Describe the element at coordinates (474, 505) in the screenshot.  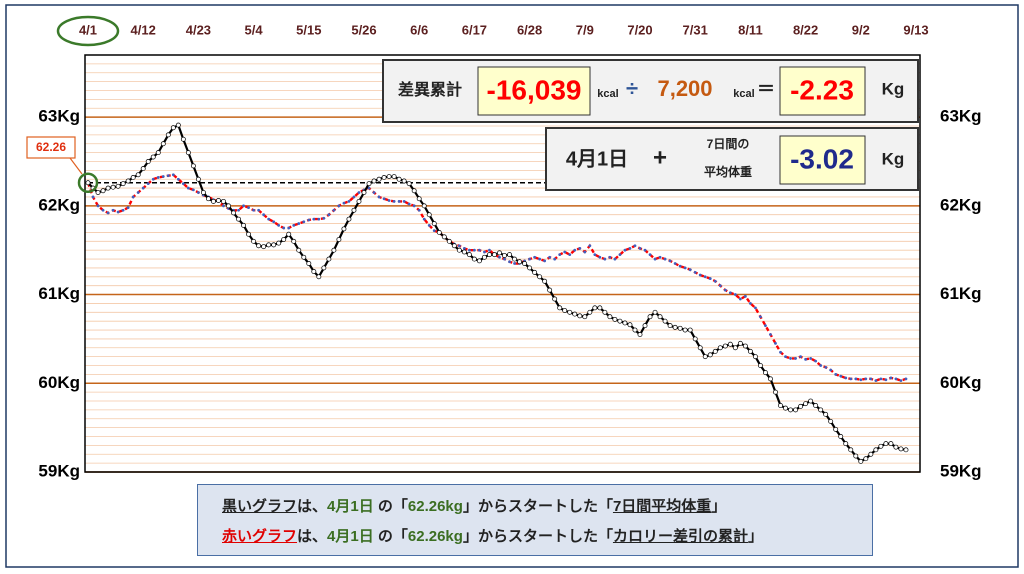
I see `note-line: 黒いグラフは、4月1日 の「62.26kg」からスタートした「7日間平均体重」` at that location.